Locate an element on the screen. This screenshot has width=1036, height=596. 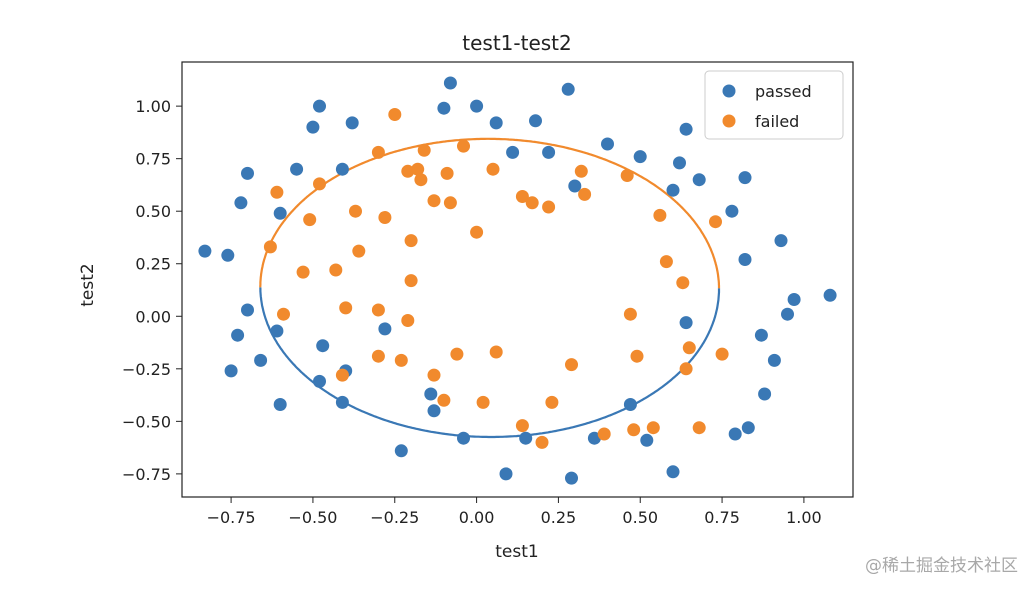
x-tick-label: 0.25 is located at coordinates (559, 517).